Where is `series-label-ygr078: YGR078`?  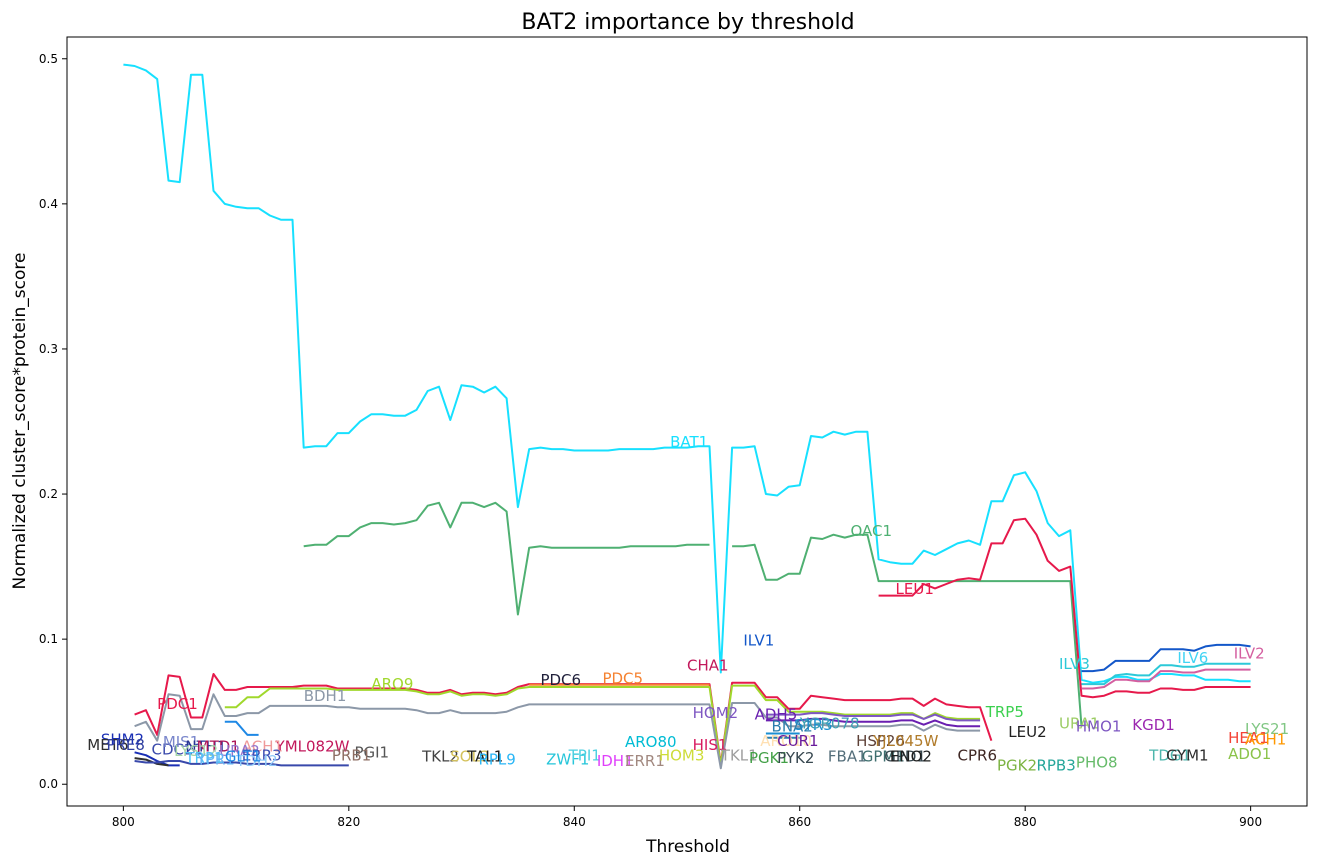 series-label-ygr078: YGR078 is located at coordinates (829, 723).